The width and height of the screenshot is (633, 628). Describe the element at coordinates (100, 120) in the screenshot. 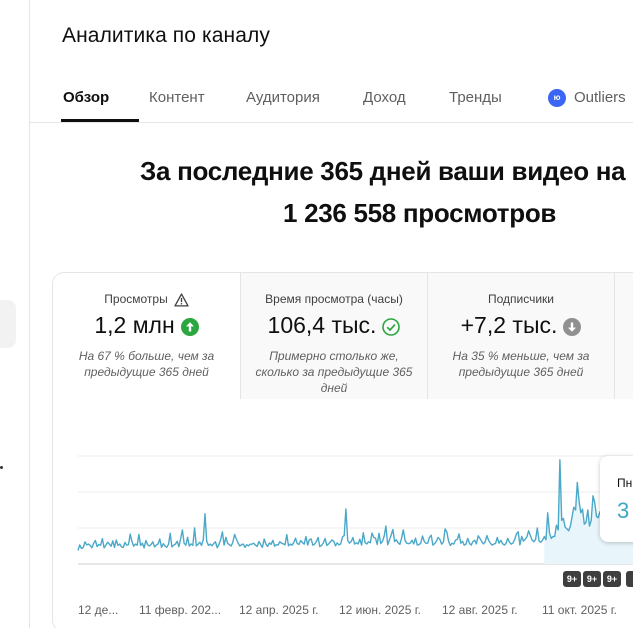

I see `active-tab-indicator` at that location.